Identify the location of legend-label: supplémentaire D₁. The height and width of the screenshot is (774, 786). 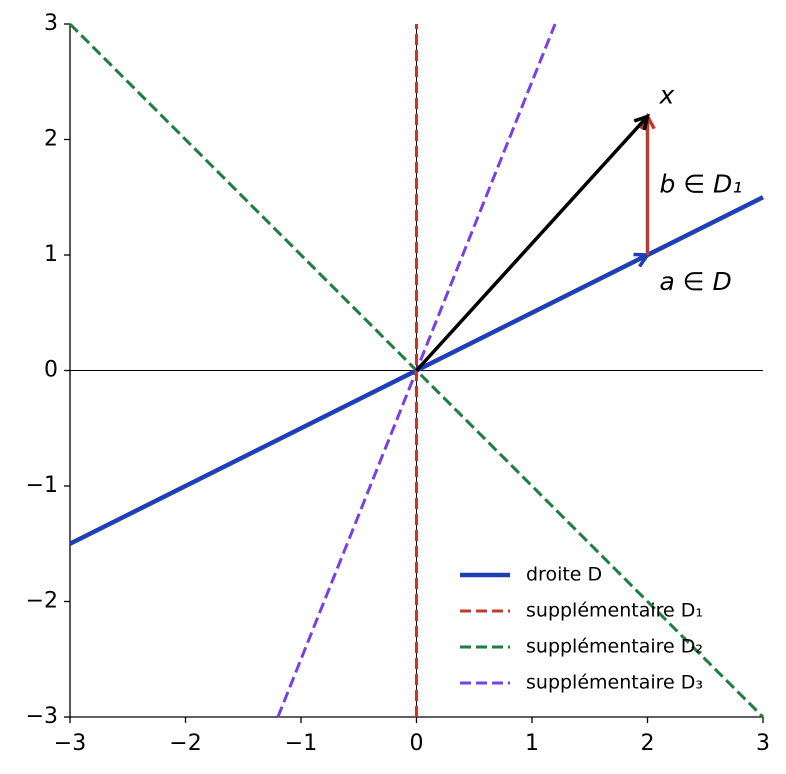
(614, 611).